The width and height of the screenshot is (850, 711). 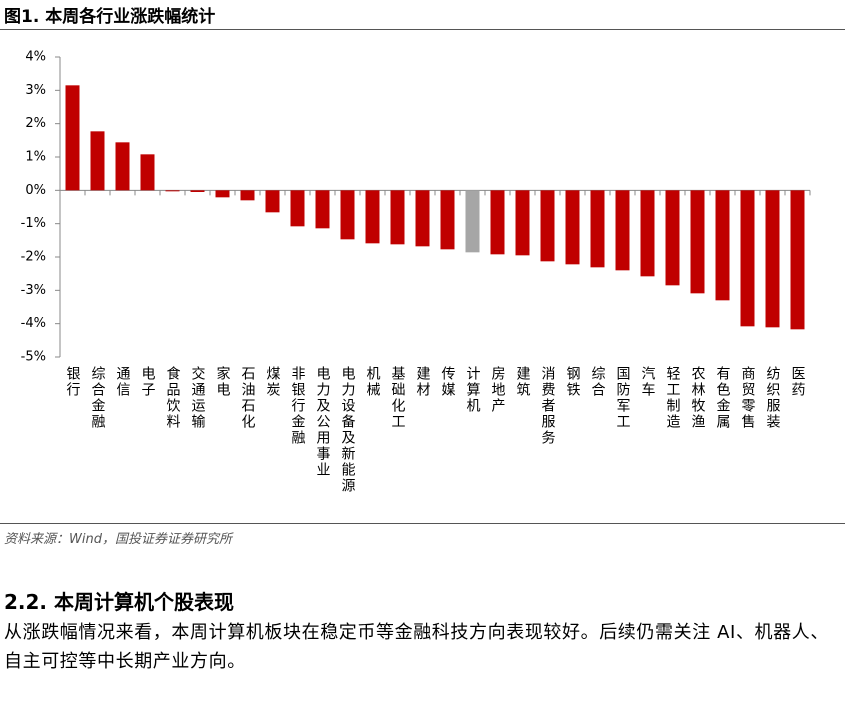 What do you see at coordinates (673, 398) in the screenshot?
I see `x-tick-label: 轻工制造` at bounding box center [673, 398].